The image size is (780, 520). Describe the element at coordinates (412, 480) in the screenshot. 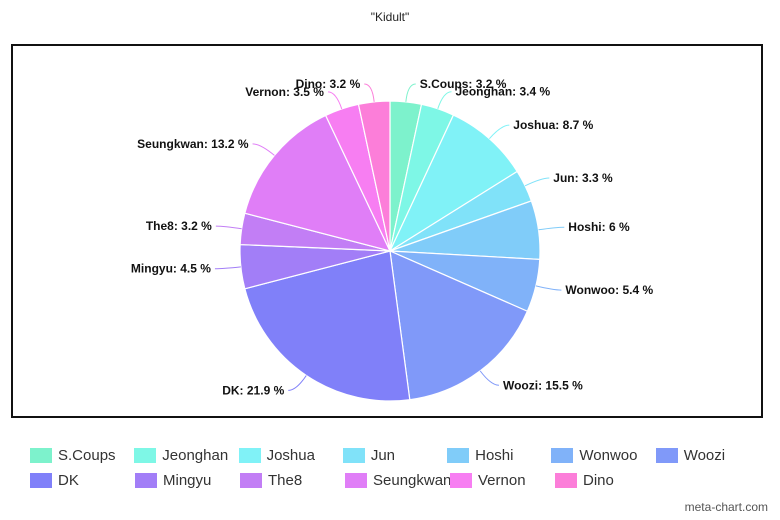

I see `legend-label: Seungkwan` at that location.